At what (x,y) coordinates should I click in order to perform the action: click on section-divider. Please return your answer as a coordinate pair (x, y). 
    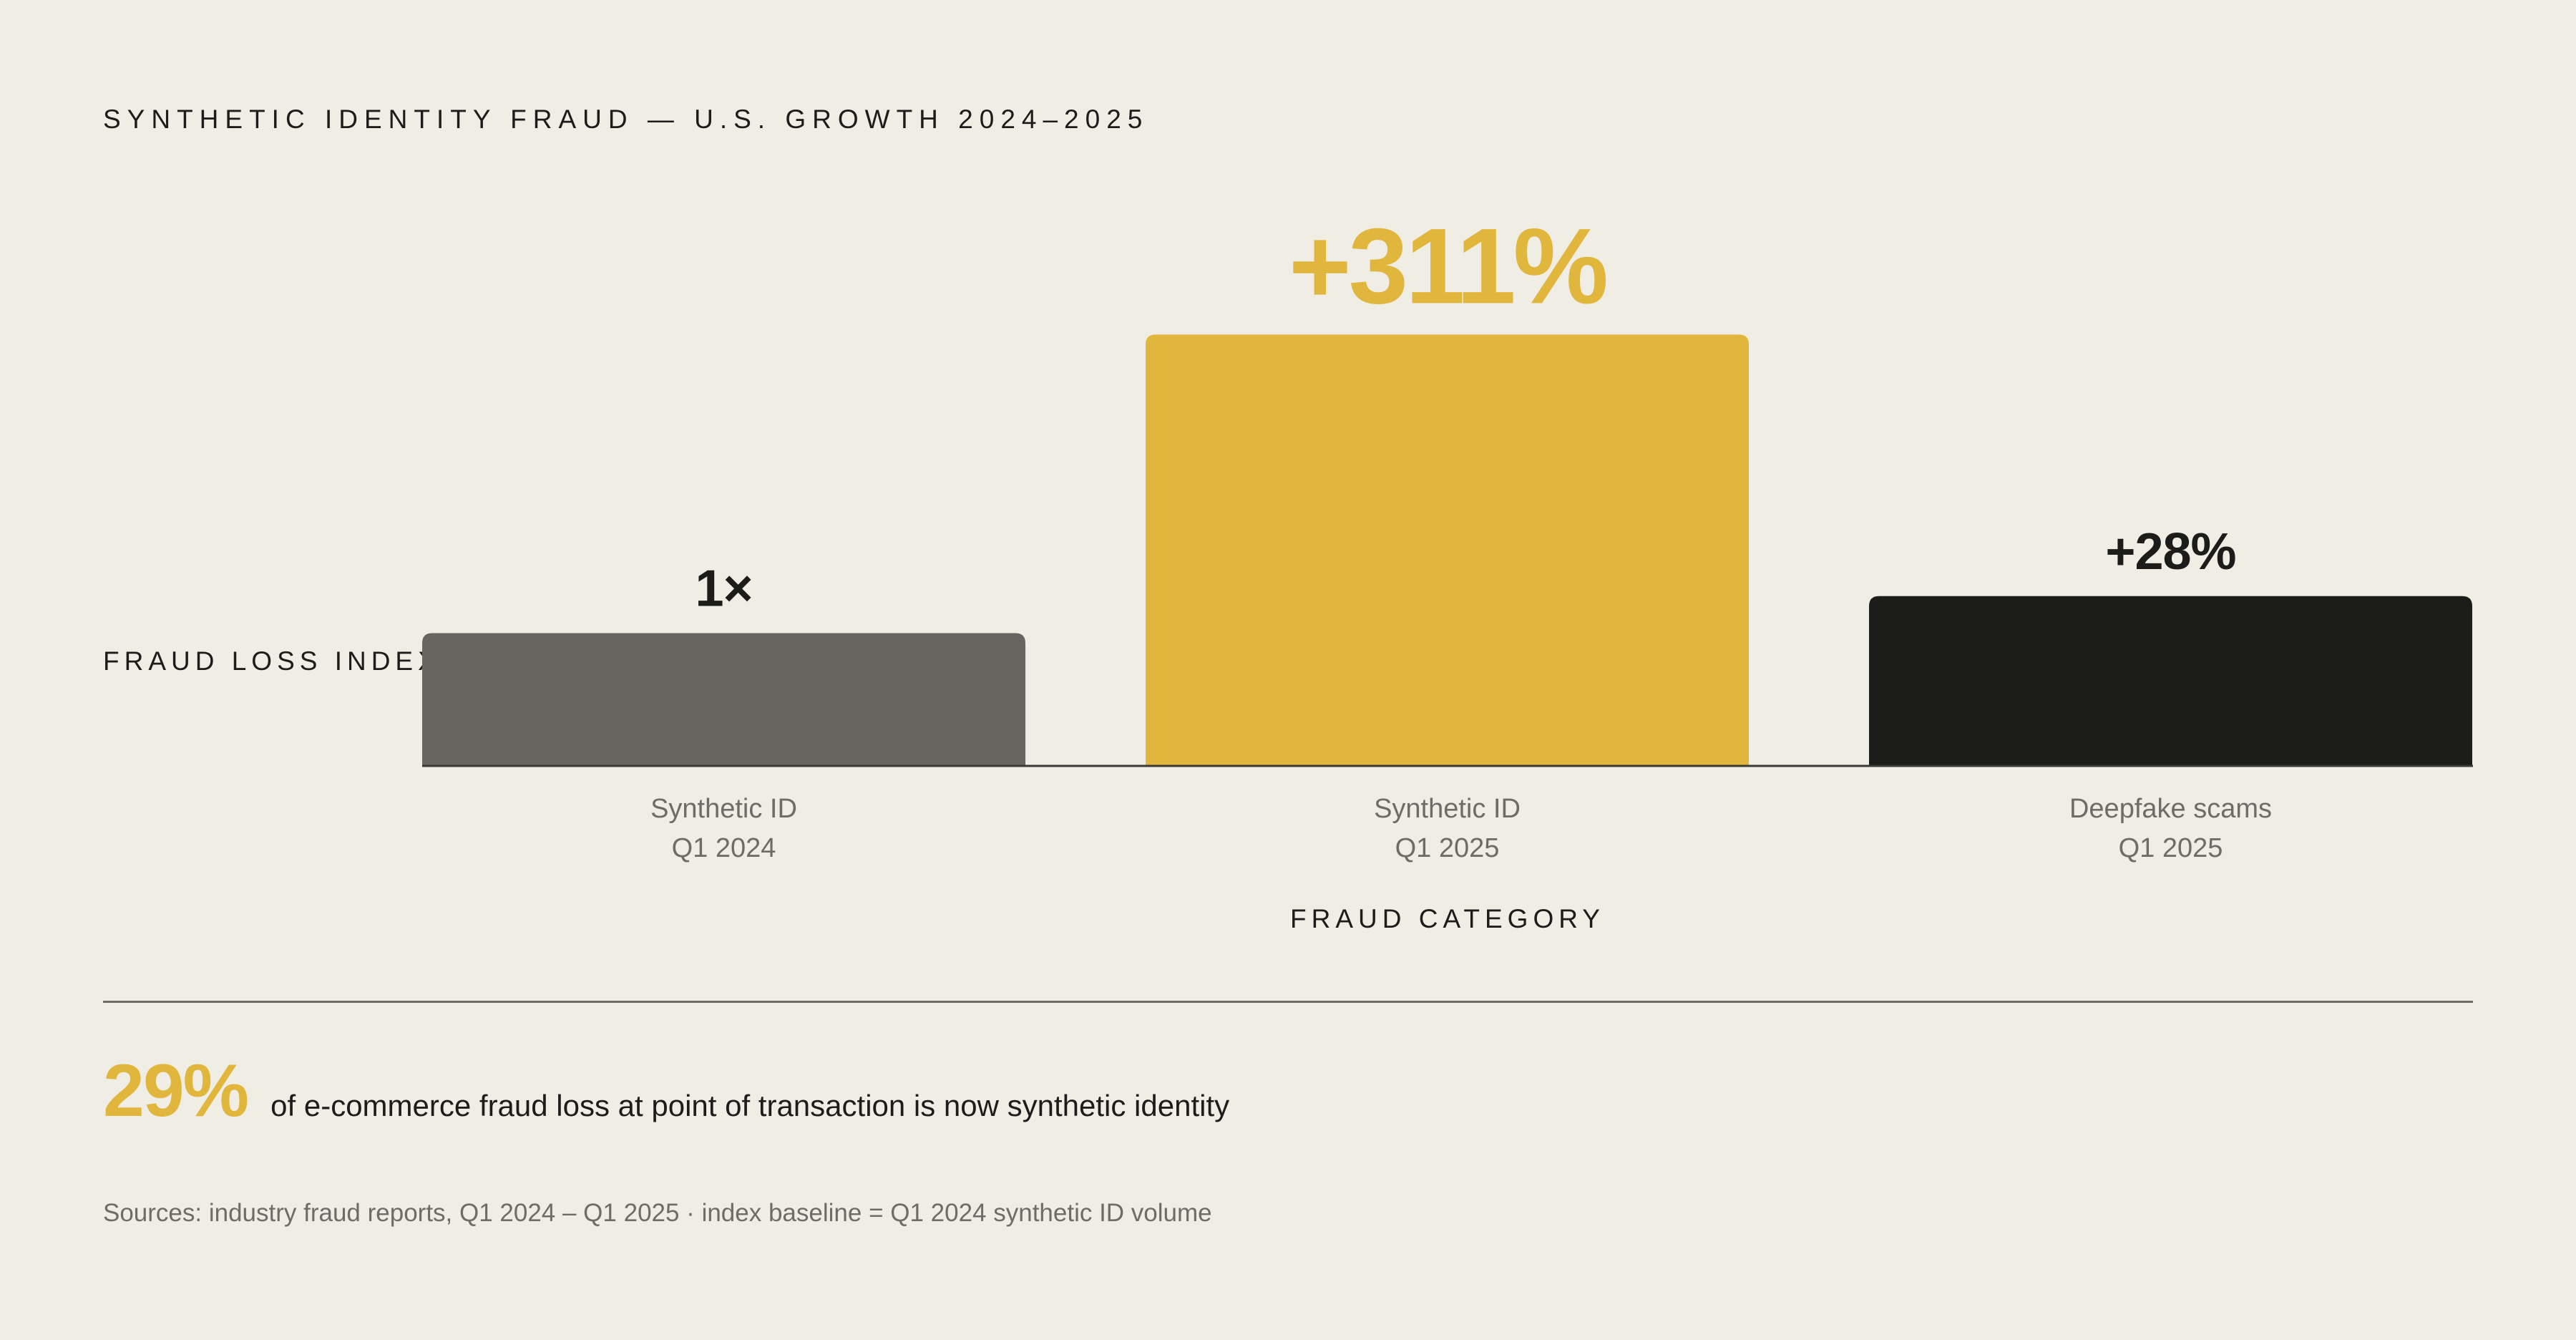
    Looking at the image, I should click on (1288, 1002).